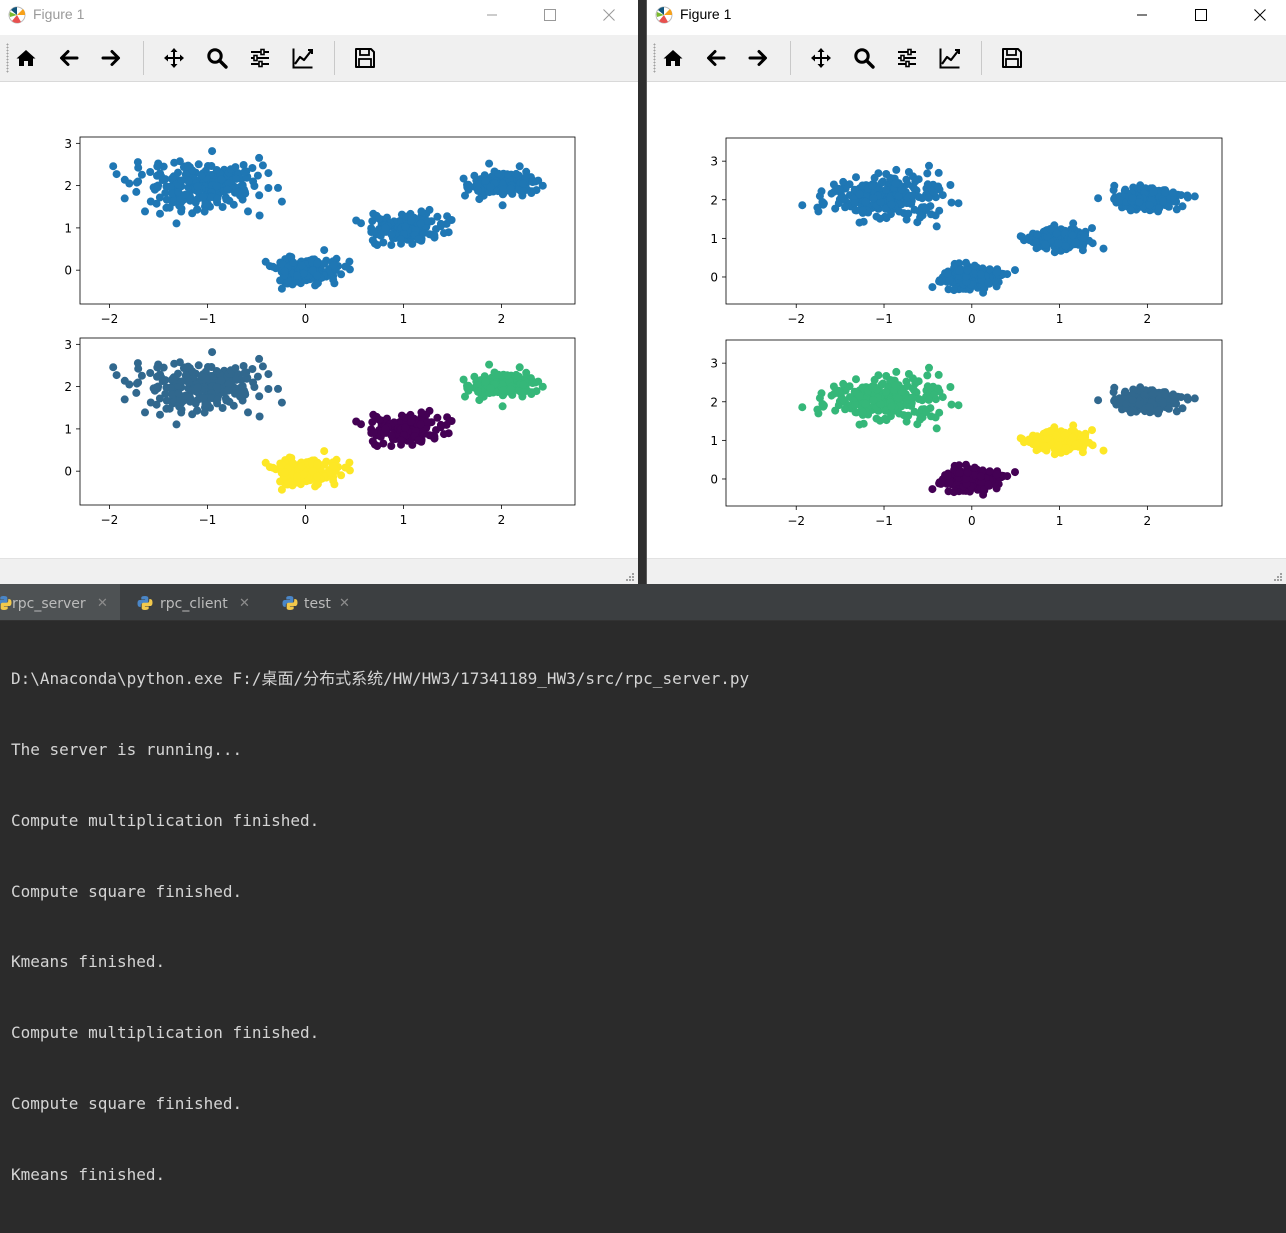 The image size is (1286, 1233). What do you see at coordinates (88, 1174) in the screenshot?
I see `console-line: Kmeans finished.` at bounding box center [88, 1174].